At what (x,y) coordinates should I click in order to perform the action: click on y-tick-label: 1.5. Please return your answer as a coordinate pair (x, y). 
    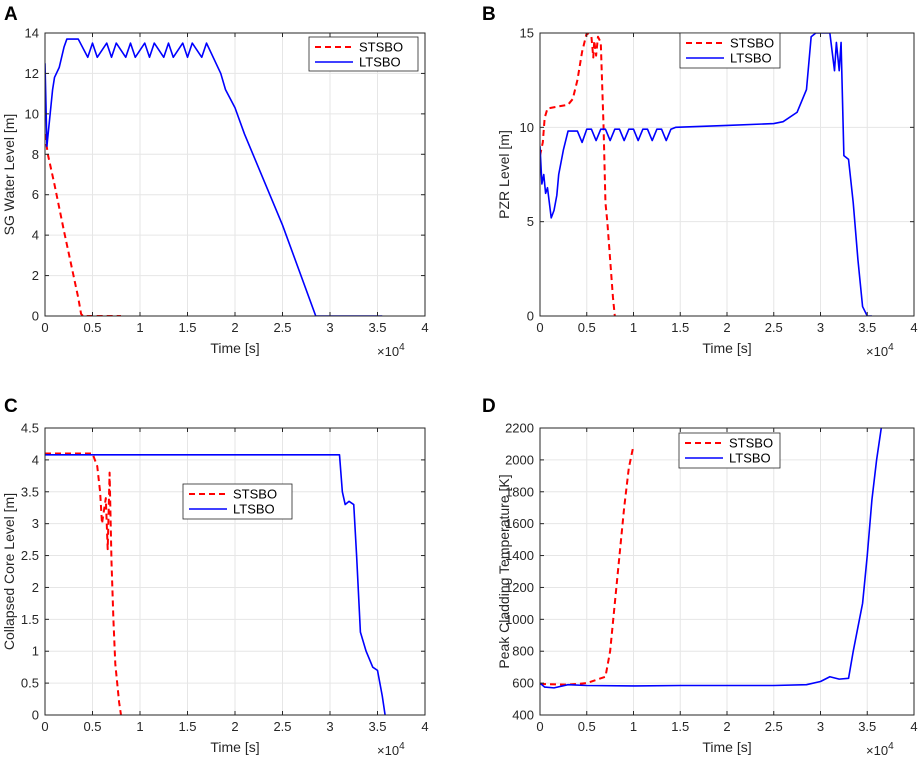
    Looking at the image, I should click on (30, 619).